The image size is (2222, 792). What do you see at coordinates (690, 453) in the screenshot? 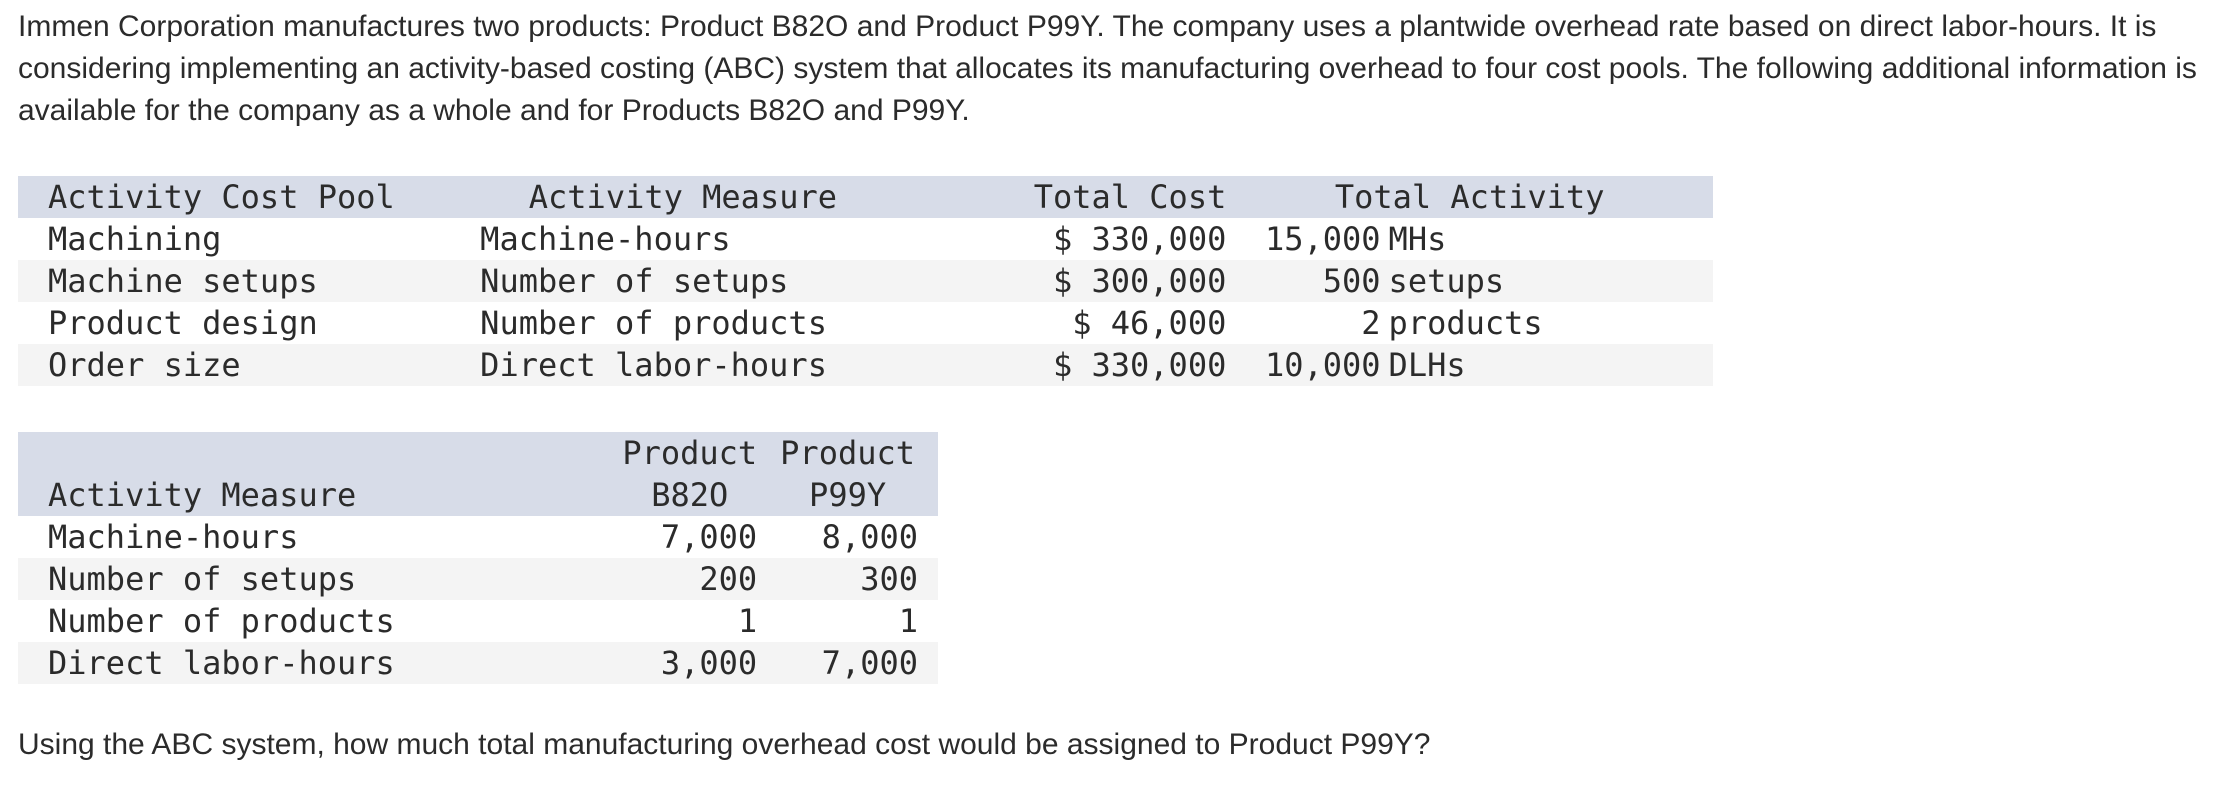
I see `header-product-b-line1: Product` at bounding box center [690, 453].